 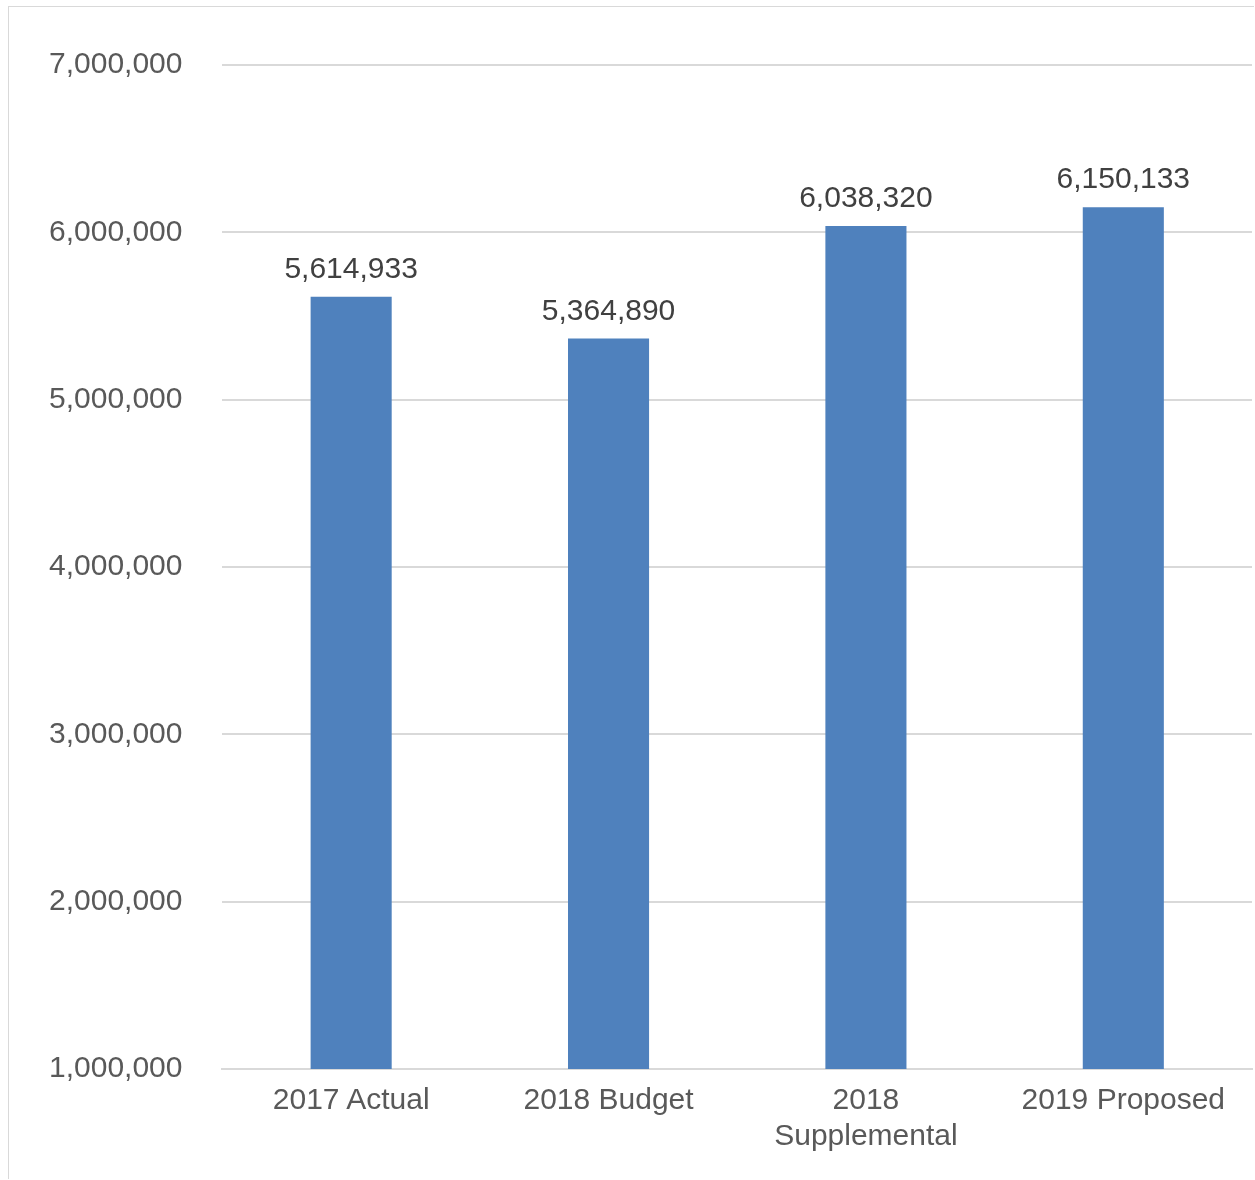 What do you see at coordinates (1123, 1099) in the screenshot?
I see `x-tick-label: 2019 Proposed` at bounding box center [1123, 1099].